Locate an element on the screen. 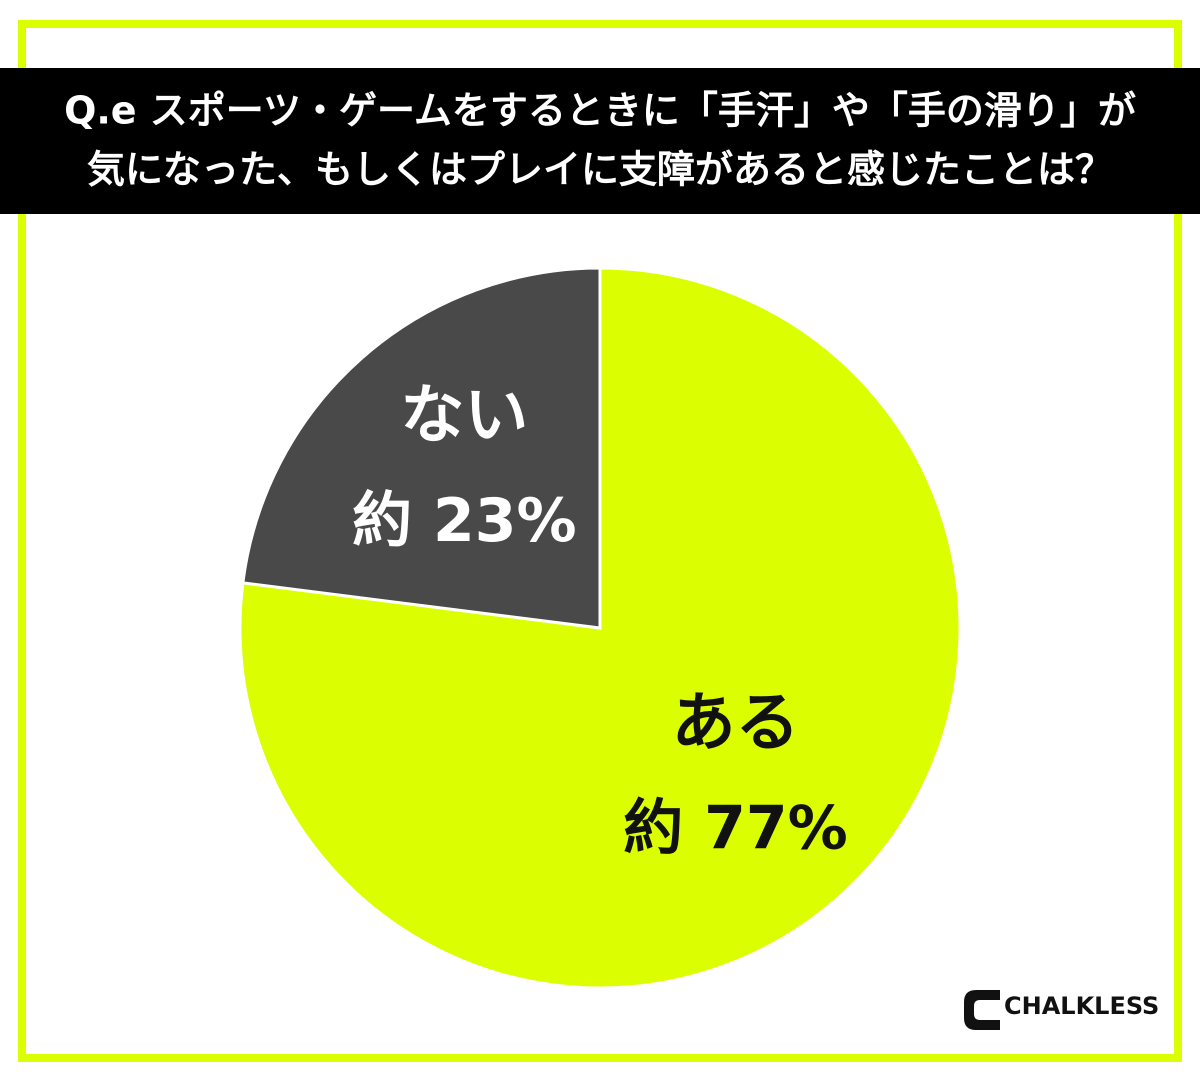 This screenshot has height=1080, width=1200. value-label: 約 77% is located at coordinates (735, 828).